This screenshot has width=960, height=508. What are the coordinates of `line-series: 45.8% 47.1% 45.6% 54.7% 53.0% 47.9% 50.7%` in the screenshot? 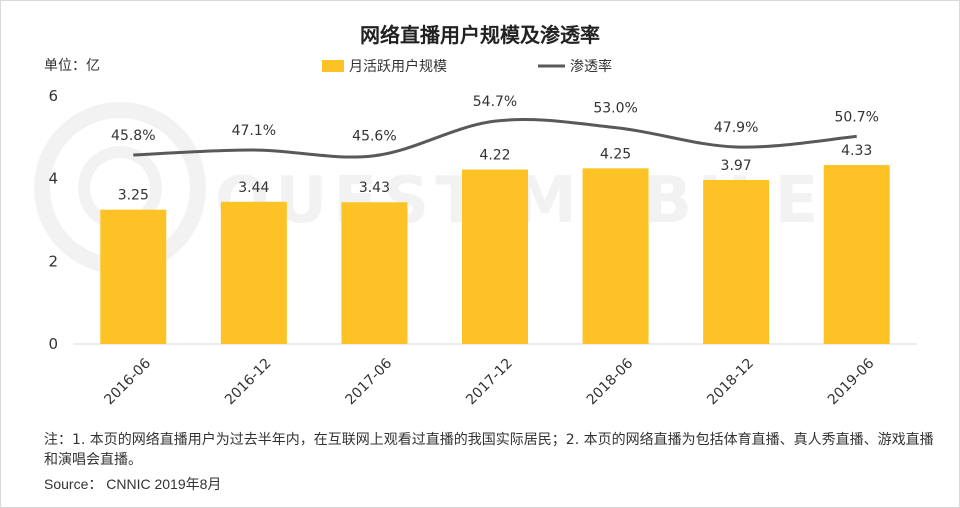 It's located at (495, 126).